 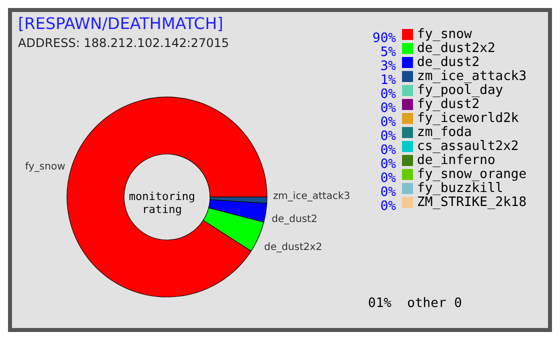 What do you see at coordinates (472, 76) in the screenshot?
I see `legend-label: zm_ice_attack3` at bounding box center [472, 76].